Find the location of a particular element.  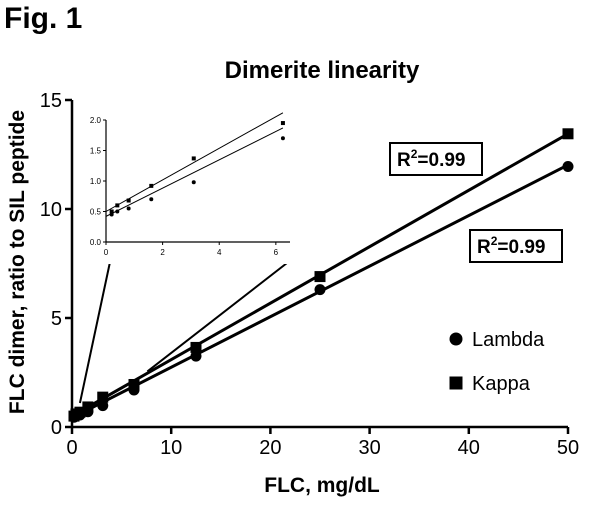

x-tick-label: 0 is located at coordinates (71, 448).